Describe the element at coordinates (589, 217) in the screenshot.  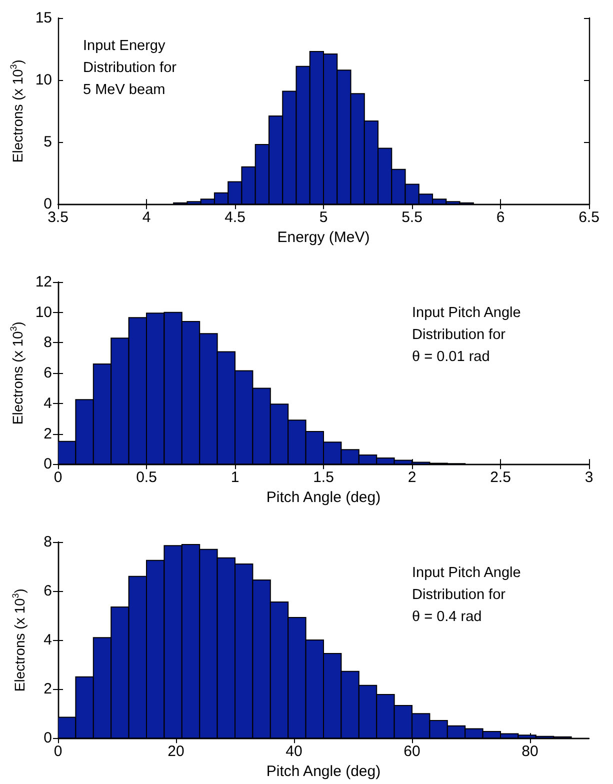
I see `x-tick-label: 6.5` at that location.